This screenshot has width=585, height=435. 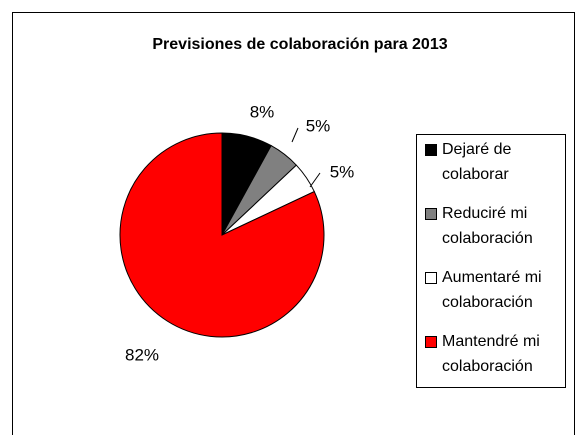 What do you see at coordinates (492, 290) in the screenshot?
I see `legend-label: Aumentaré mi colaboración` at bounding box center [492, 290].